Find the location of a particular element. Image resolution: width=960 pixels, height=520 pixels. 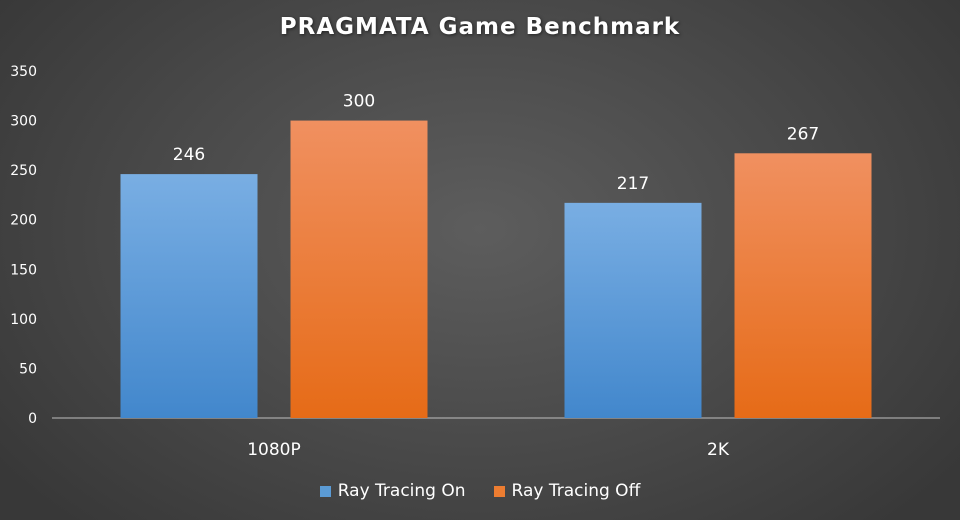

y-tick-label: 250 is located at coordinates (23, 171).